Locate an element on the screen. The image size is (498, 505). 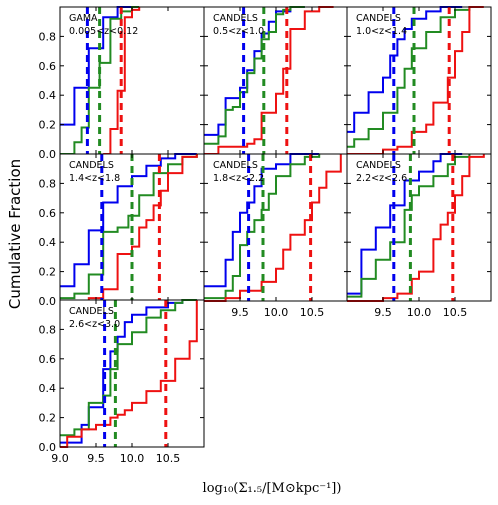
panel-zrange-label: 1.0<z<1.4 is located at coordinates (381, 31).